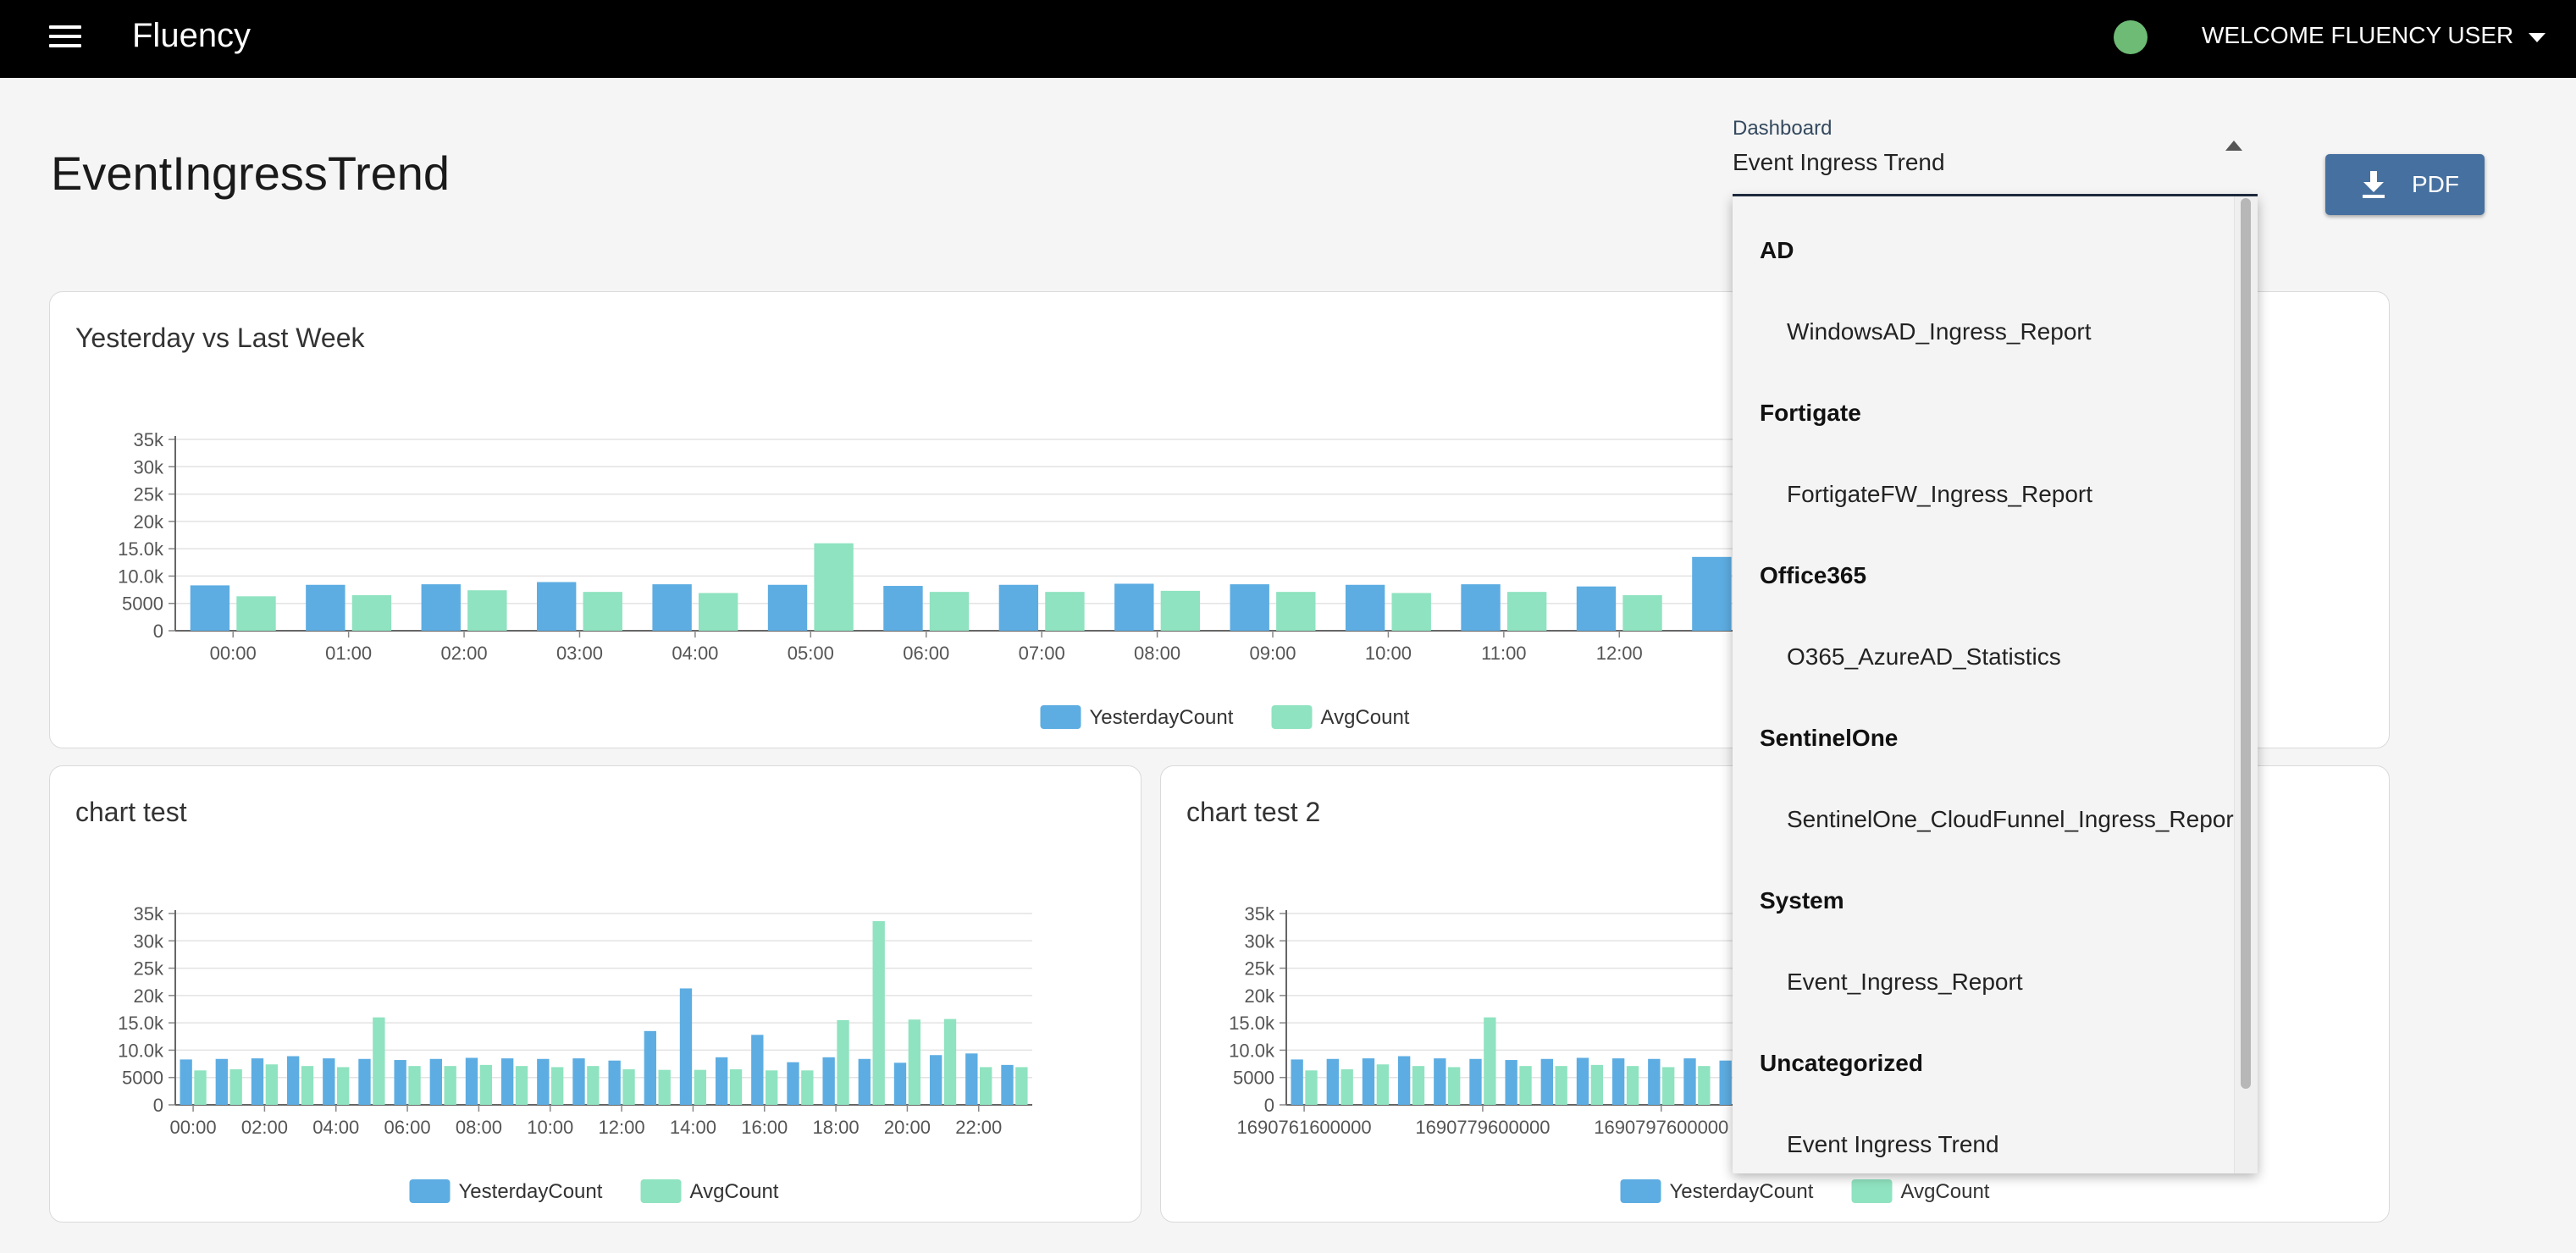 The width and height of the screenshot is (2576, 1253). What do you see at coordinates (1060, 717) in the screenshot?
I see `legend-swatch-yesterdaycount` at bounding box center [1060, 717].